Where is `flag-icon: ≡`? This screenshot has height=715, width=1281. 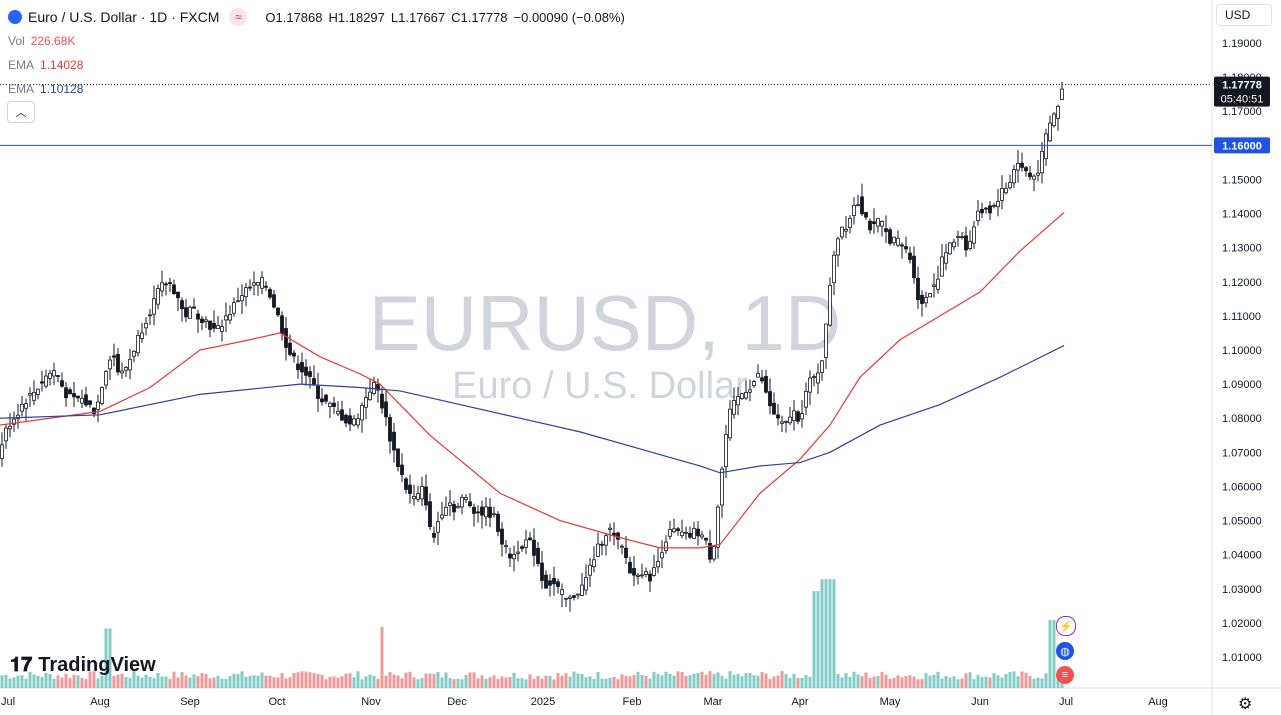
flag-icon: ≡ is located at coordinates (1065, 675).